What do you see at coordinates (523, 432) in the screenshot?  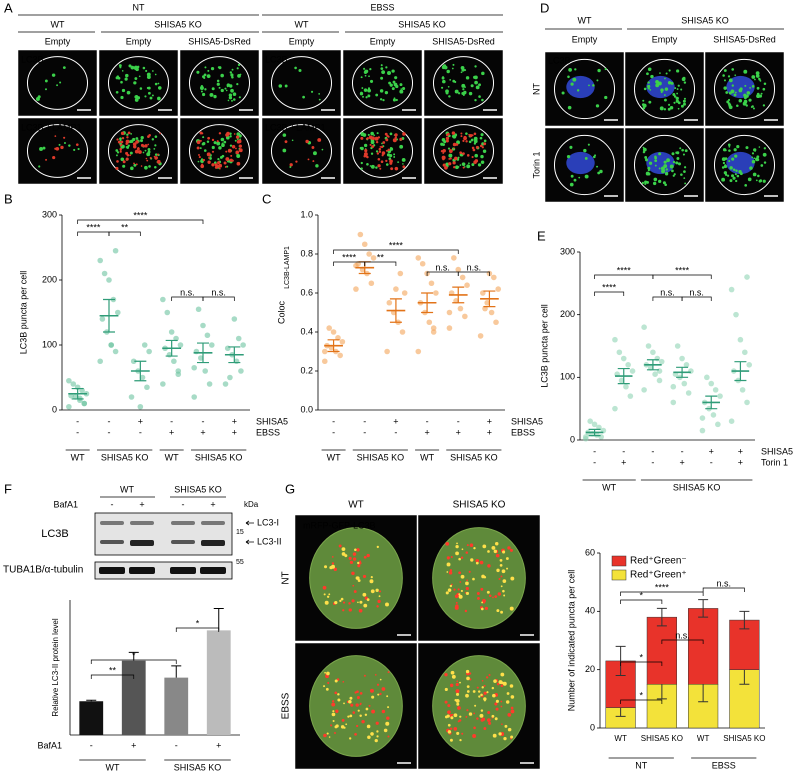 I see `condition-label: EBSS` at bounding box center [523, 432].